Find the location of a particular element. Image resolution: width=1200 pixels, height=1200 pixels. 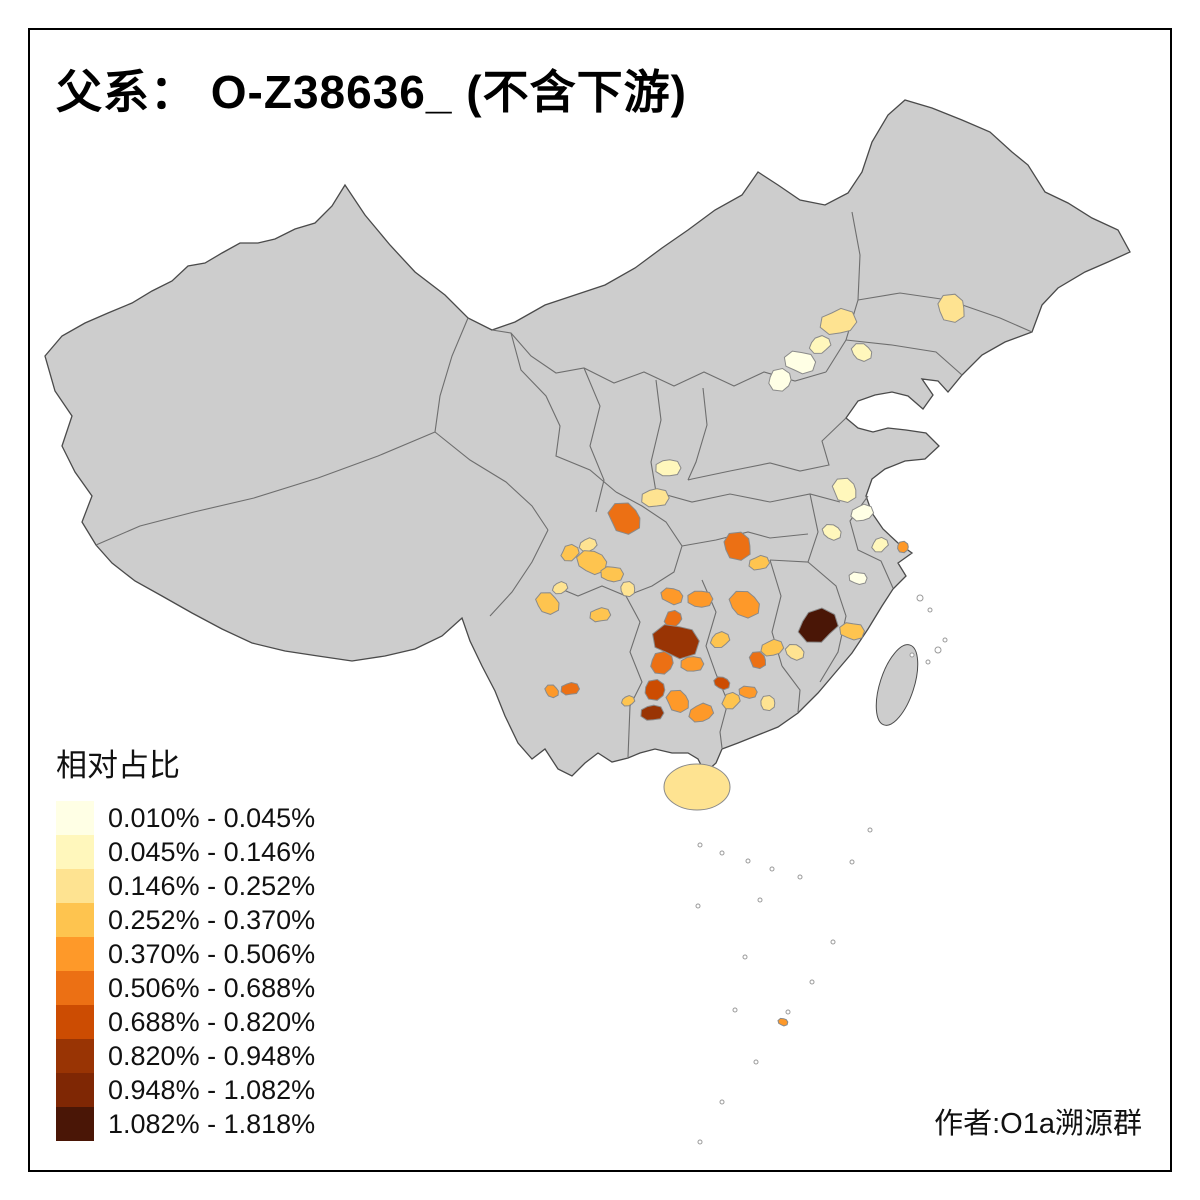

legend-label: 0.010% - 0.045% is located at coordinates (212, 817).